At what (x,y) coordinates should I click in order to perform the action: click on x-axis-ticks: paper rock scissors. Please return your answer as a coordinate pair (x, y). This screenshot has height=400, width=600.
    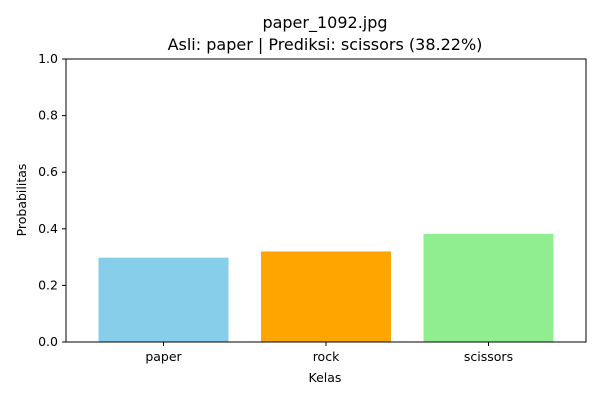
    Looking at the image, I should click on (329, 353).